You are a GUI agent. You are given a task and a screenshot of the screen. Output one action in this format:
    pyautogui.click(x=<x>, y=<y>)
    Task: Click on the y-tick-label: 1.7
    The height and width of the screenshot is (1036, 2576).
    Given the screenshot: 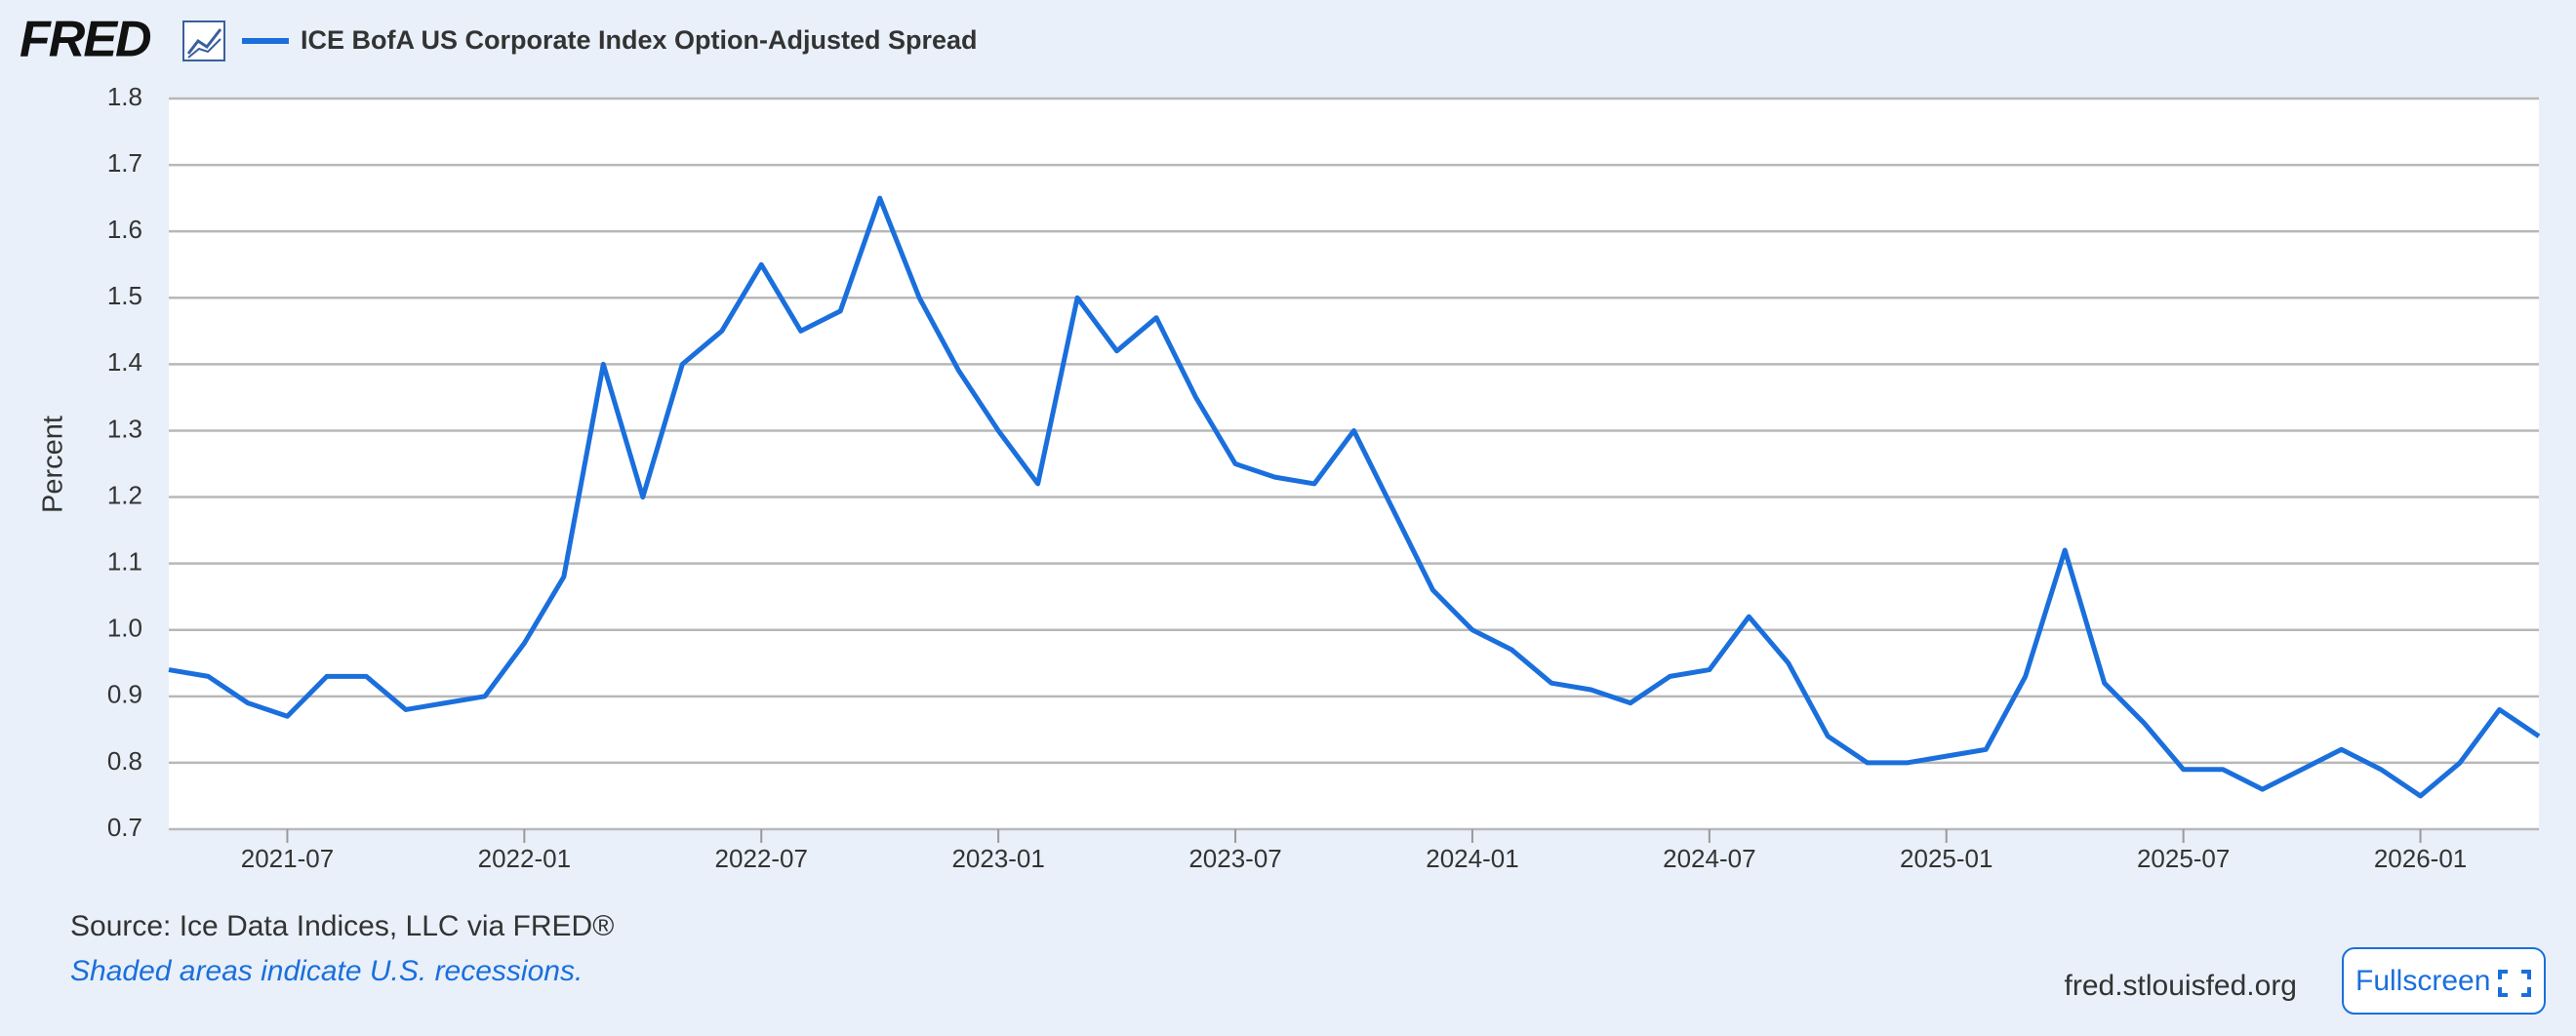 What is the action you would take?
    pyautogui.click(x=124, y=163)
    